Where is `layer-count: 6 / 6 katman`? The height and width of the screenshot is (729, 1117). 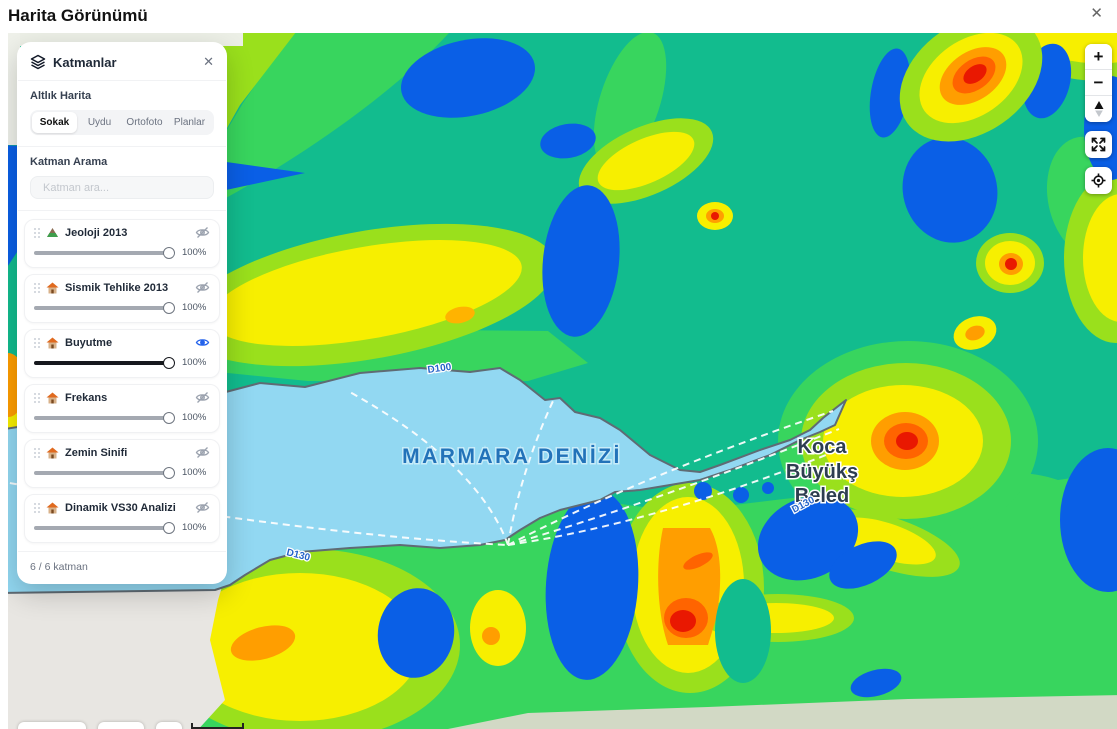 layer-count: 6 / 6 katman is located at coordinates (59, 567).